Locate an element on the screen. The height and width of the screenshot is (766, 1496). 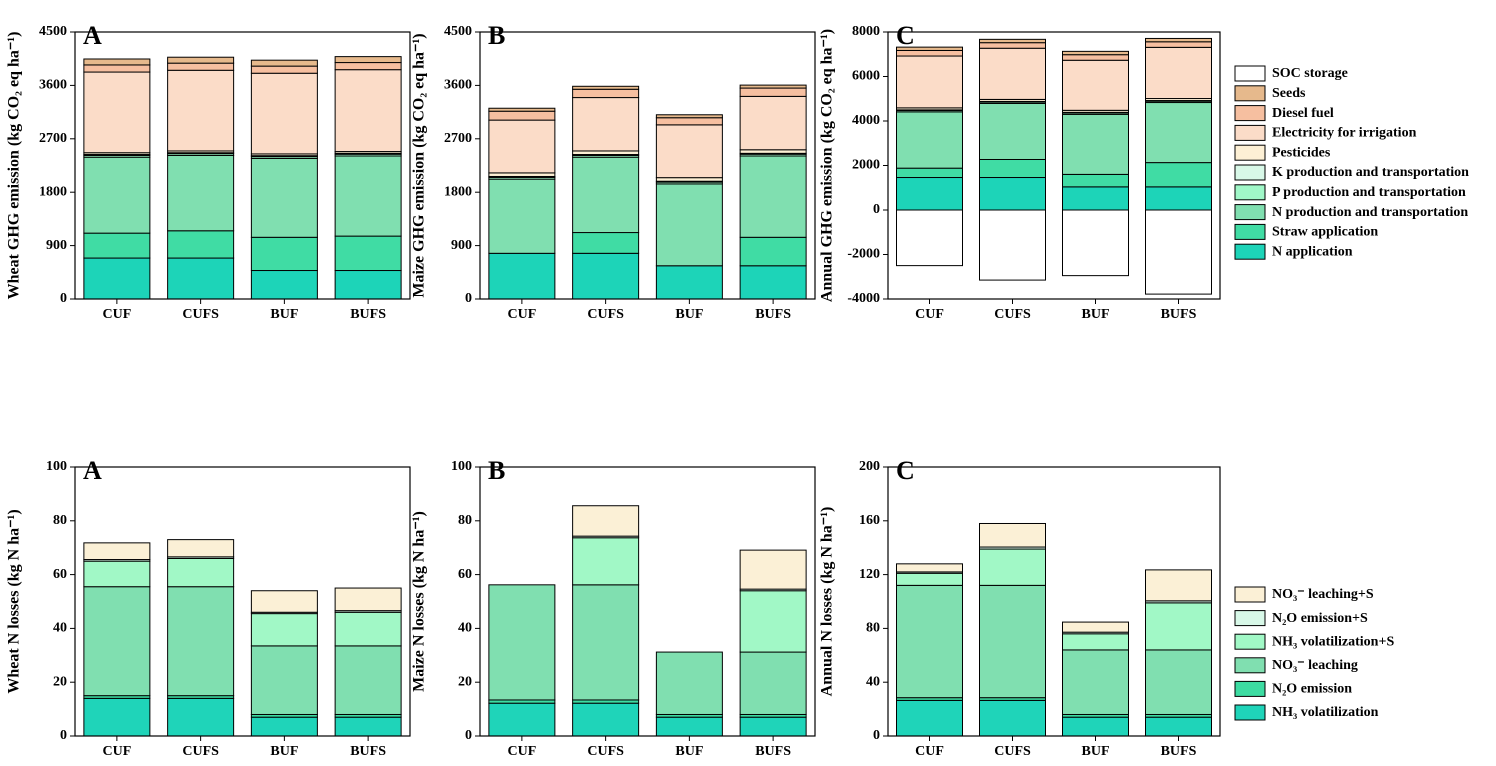
y-tick-label: 6000 is located at coordinates (866, 76).